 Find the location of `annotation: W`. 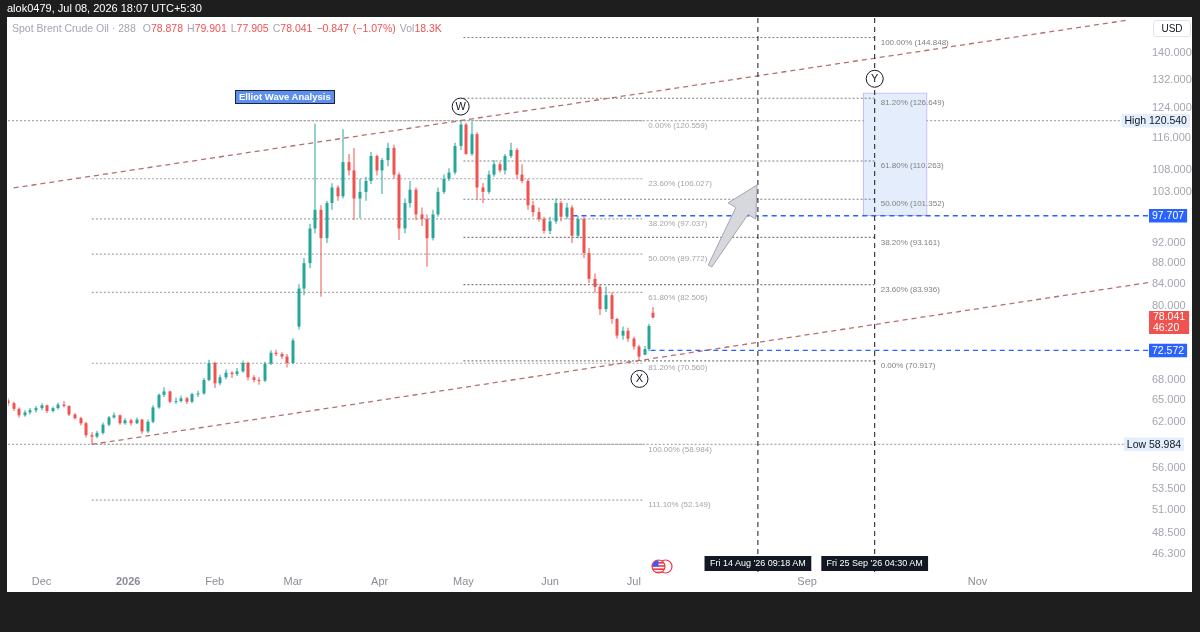

annotation: W is located at coordinates (461, 106).